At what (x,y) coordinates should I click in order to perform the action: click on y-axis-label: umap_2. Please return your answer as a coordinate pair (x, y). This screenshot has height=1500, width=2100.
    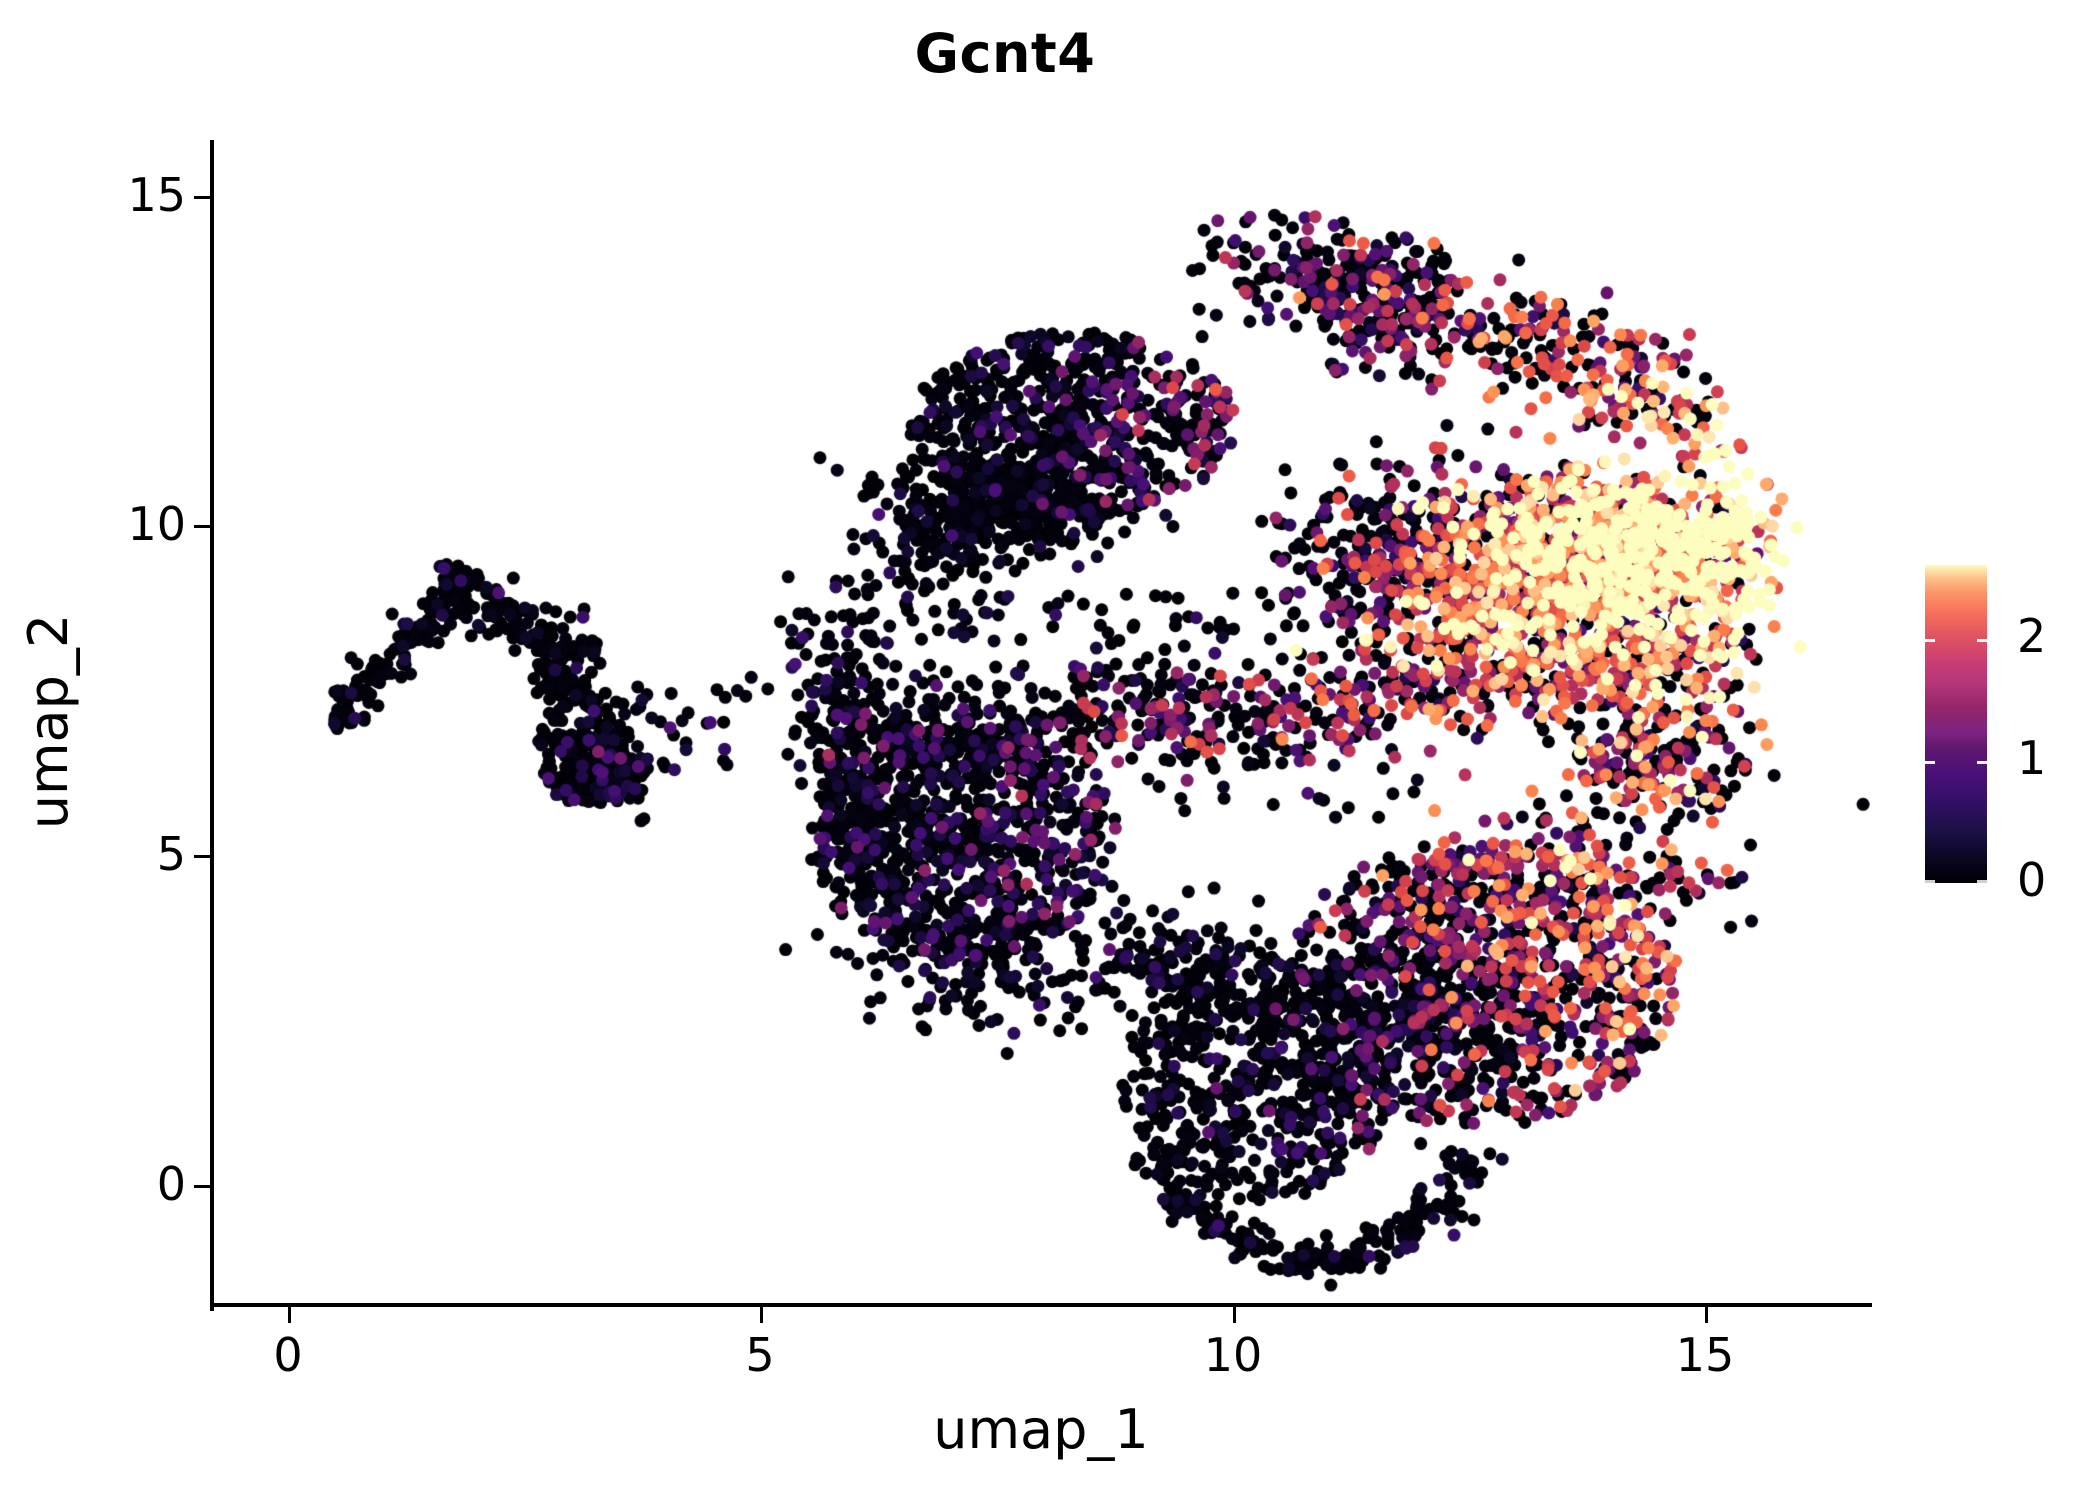
    Looking at the image, I should click on (48, 721).